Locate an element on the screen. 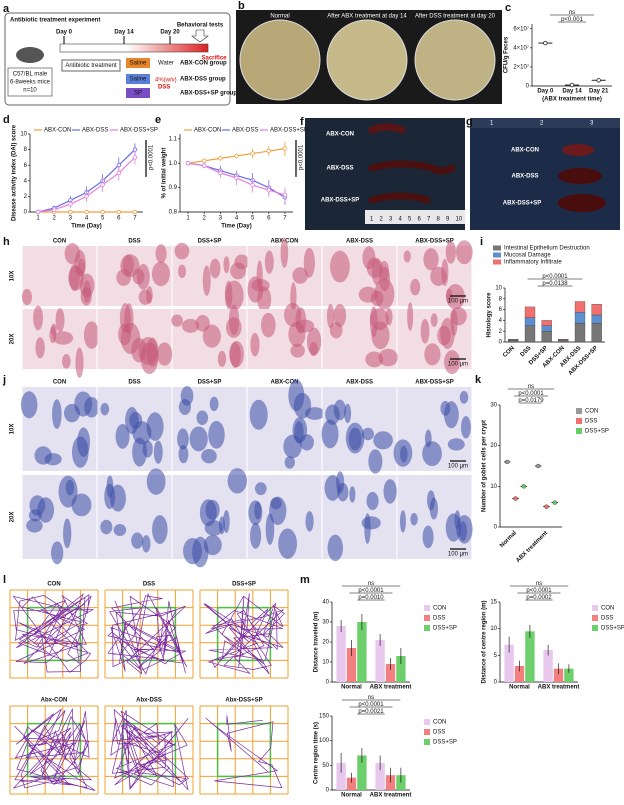  x-axis-label: Time (Day) is located at coordinates (86, 227).